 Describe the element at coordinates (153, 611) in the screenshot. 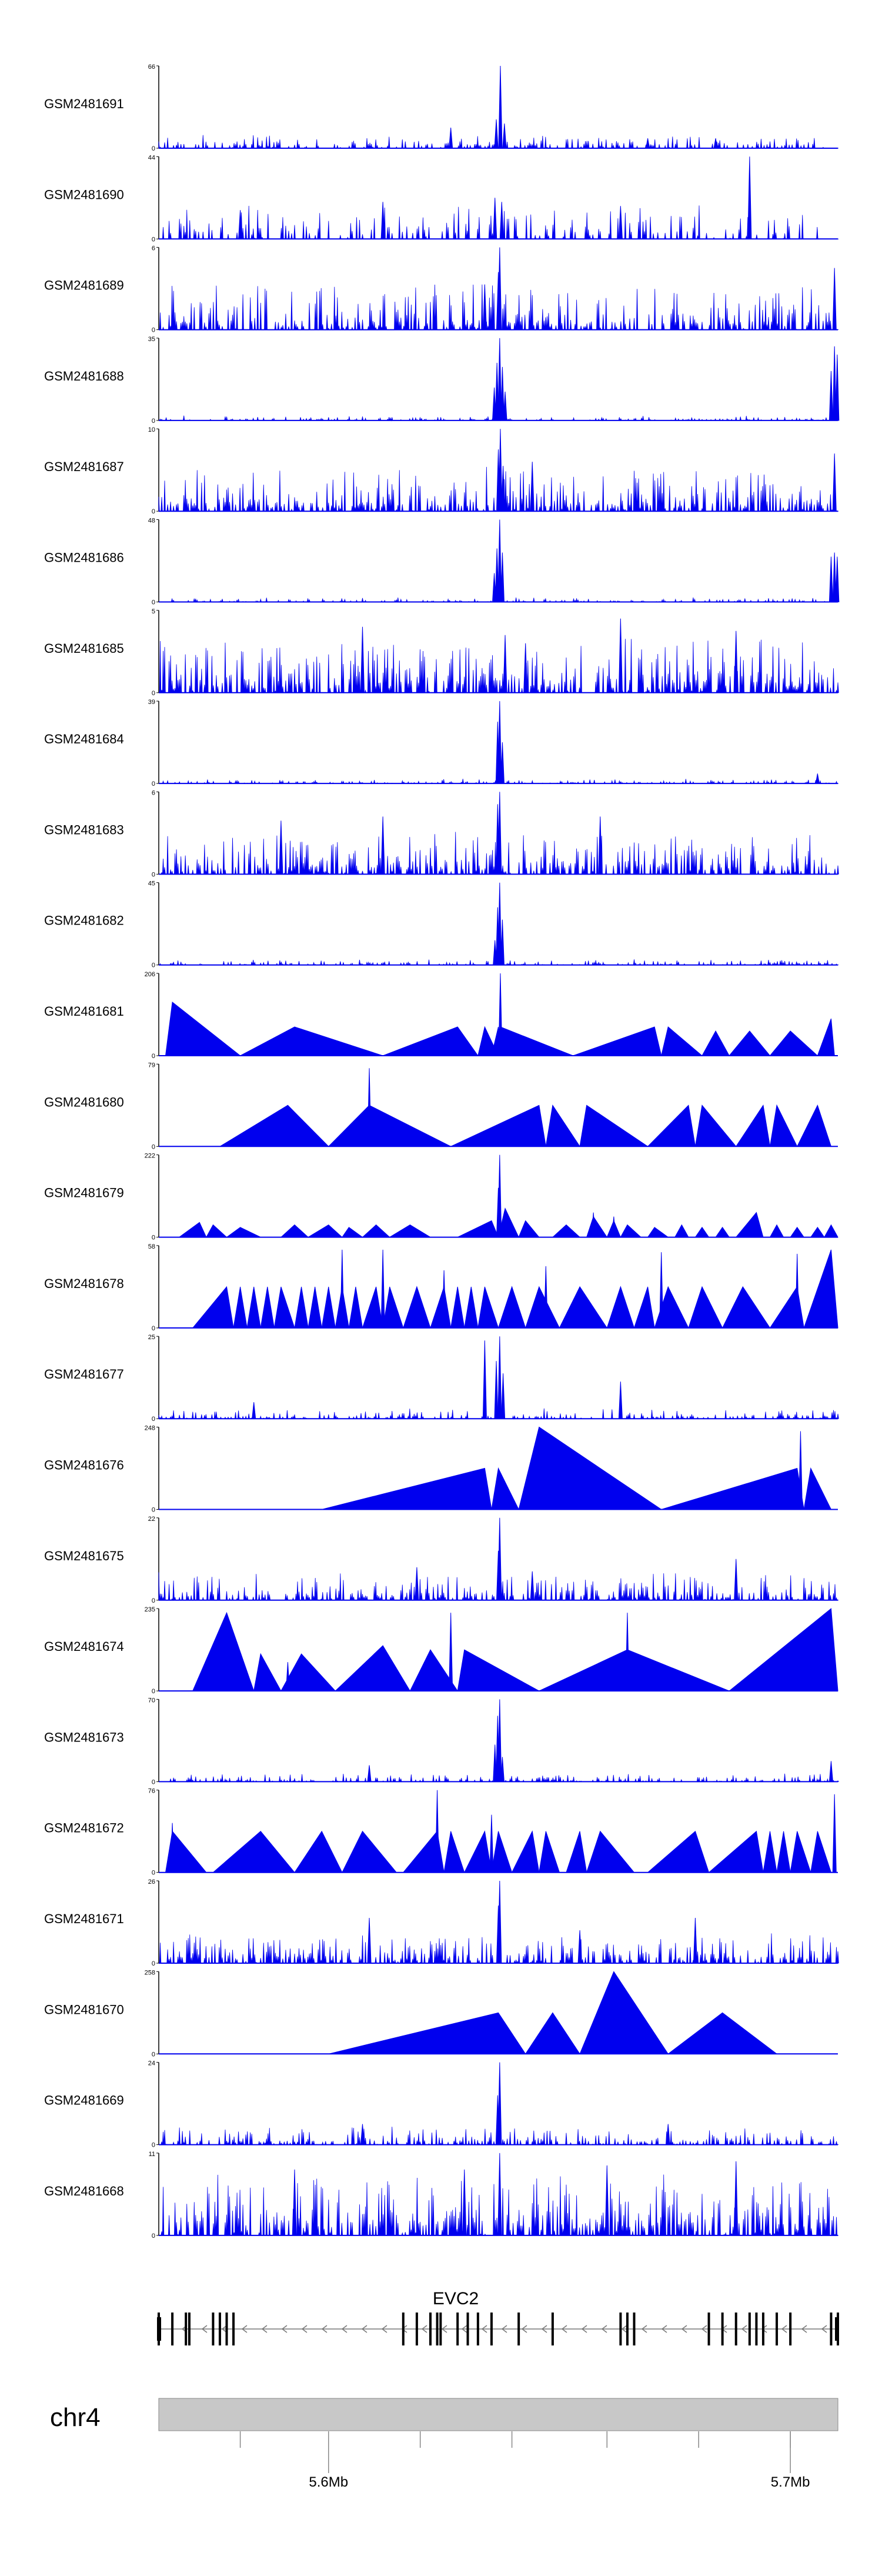

I see `y-max-label: 5` at that location.